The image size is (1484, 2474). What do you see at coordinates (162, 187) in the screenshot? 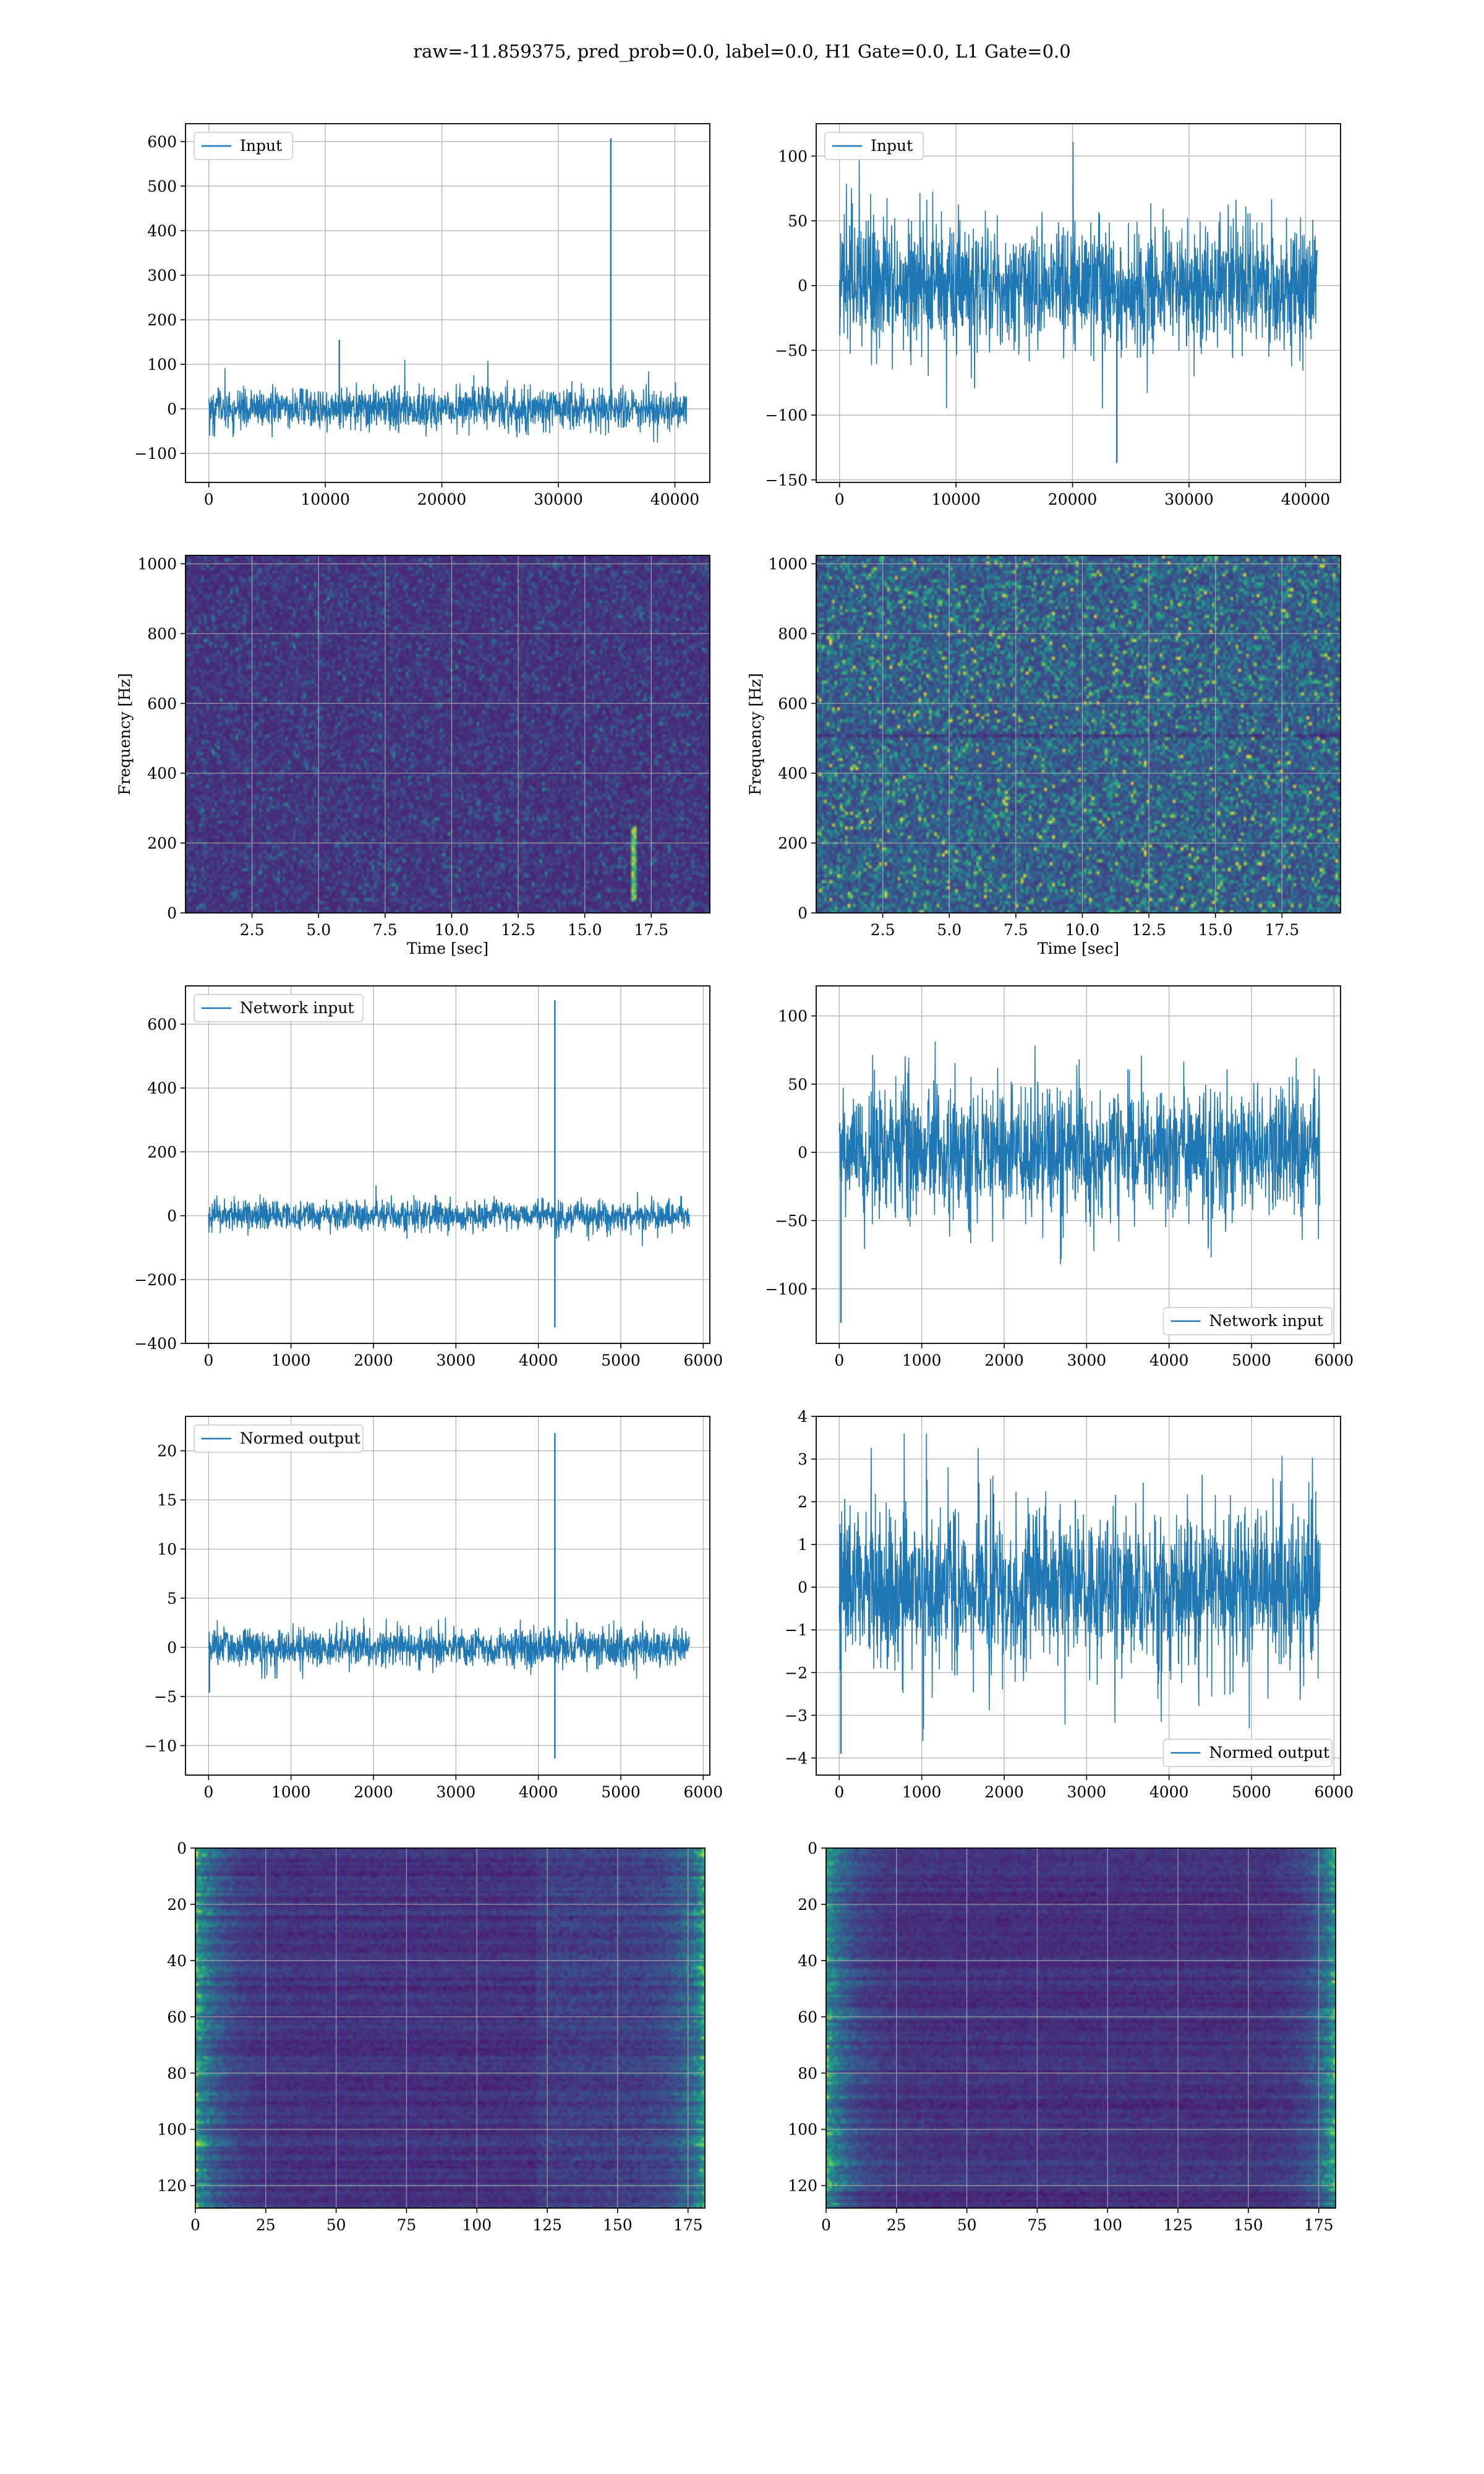
I see `y-tick-label: 500` at bounding box center [162, 187].